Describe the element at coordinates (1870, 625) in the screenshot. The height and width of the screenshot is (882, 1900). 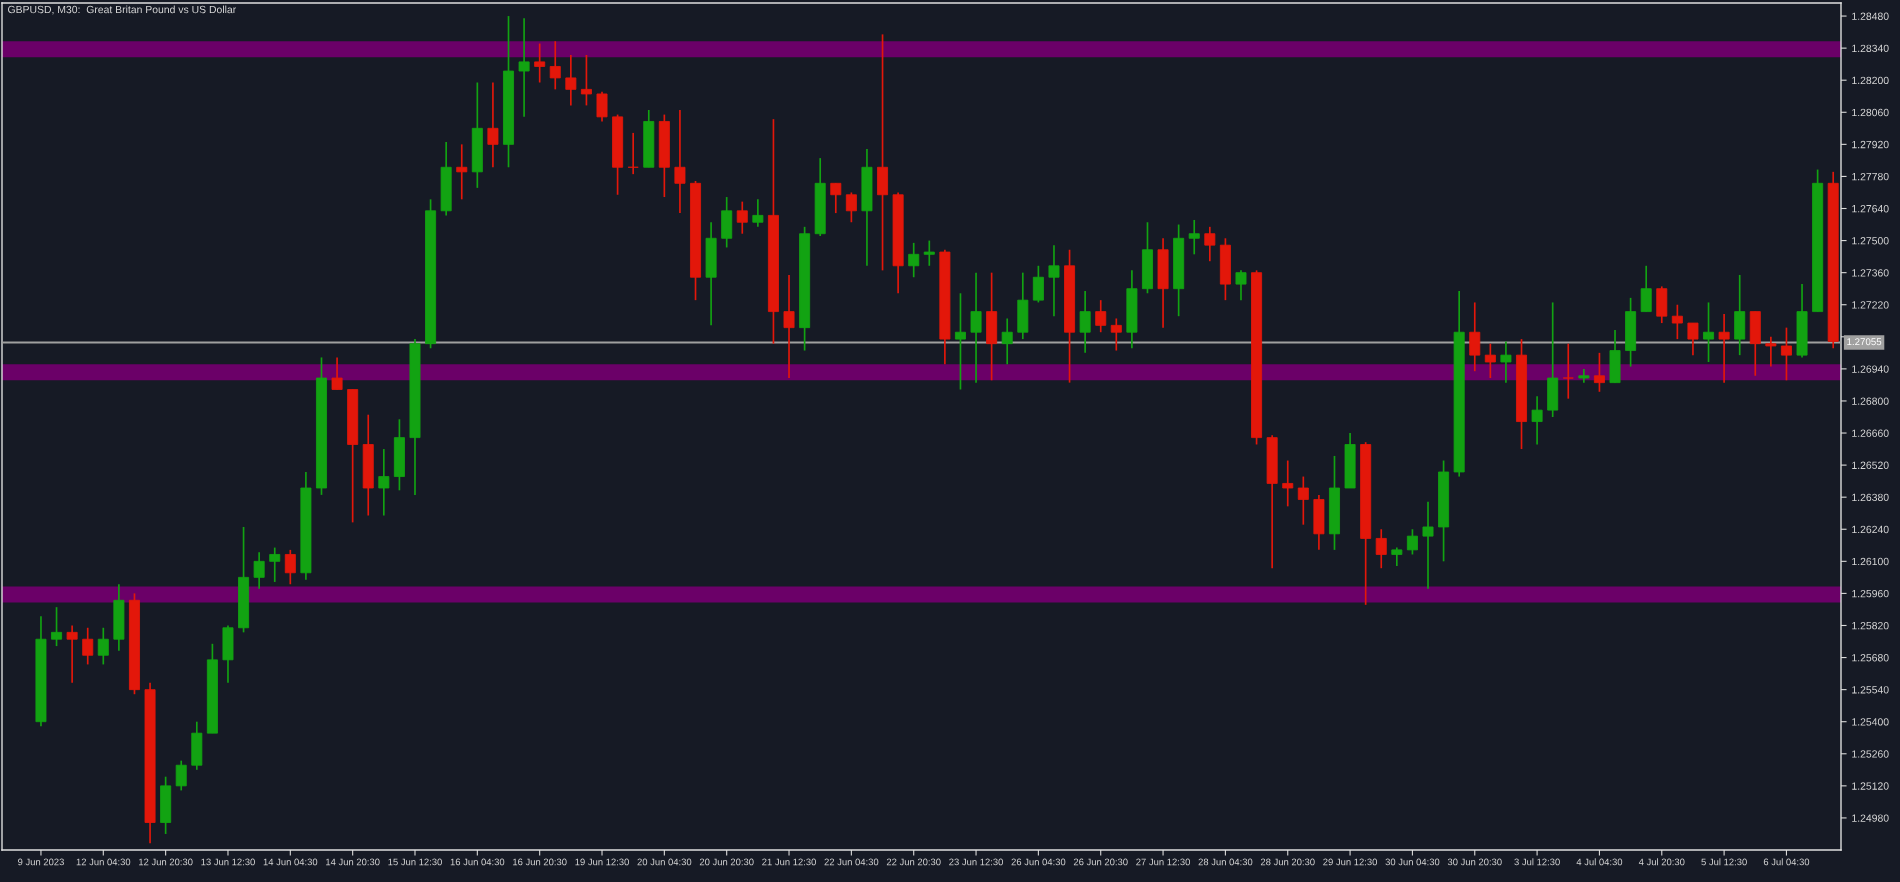
I see `y-tick-label: 1.25820` at that location.